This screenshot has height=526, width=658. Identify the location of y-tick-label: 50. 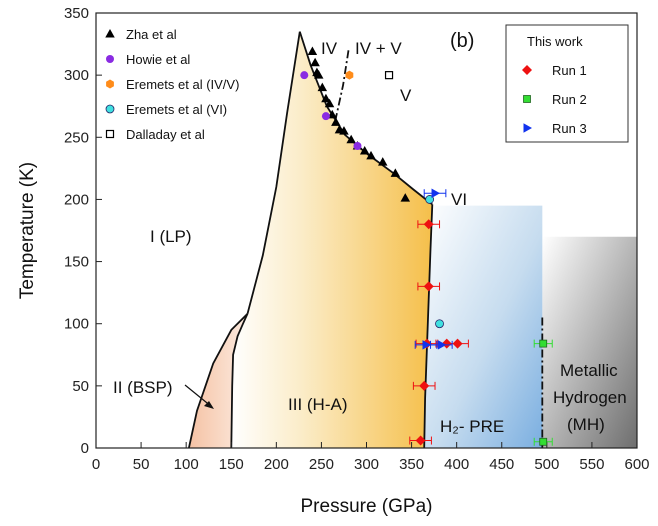
(80, 386).